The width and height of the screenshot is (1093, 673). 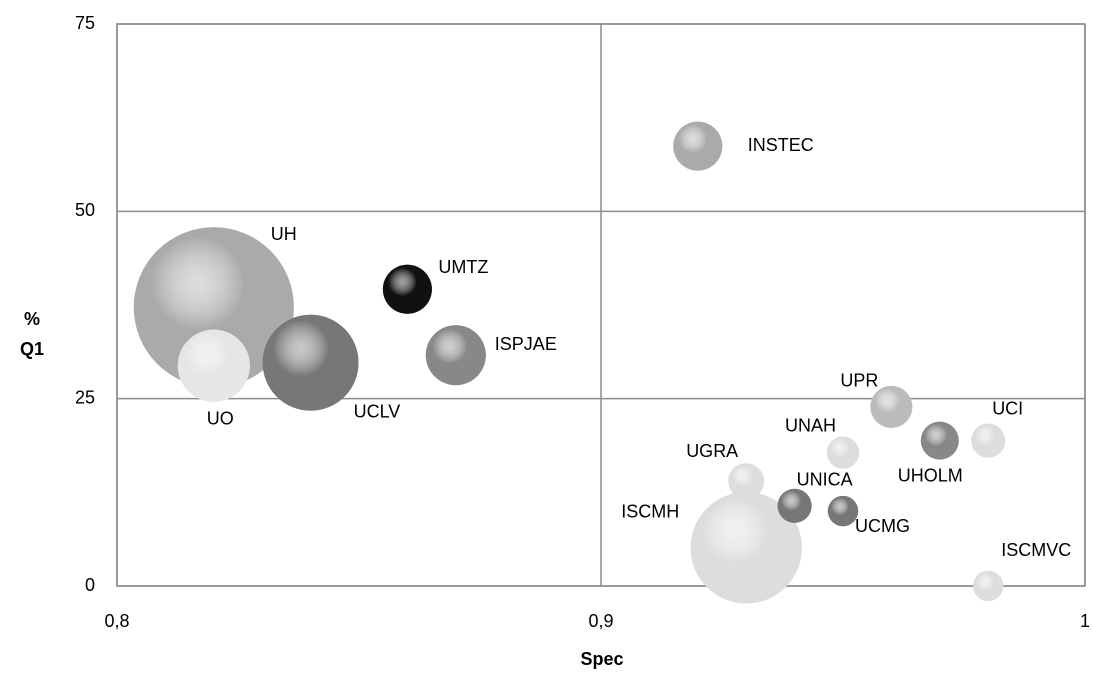 What do you see at coordinates (600, 621) in the screenshot?
I see `x-tick-label: 0,9` at bounding box center [600, 621].